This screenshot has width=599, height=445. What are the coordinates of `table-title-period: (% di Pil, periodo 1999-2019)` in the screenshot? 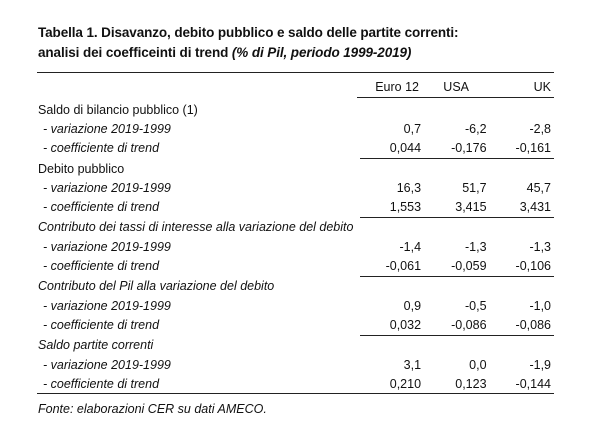 It's located at (321, 52).